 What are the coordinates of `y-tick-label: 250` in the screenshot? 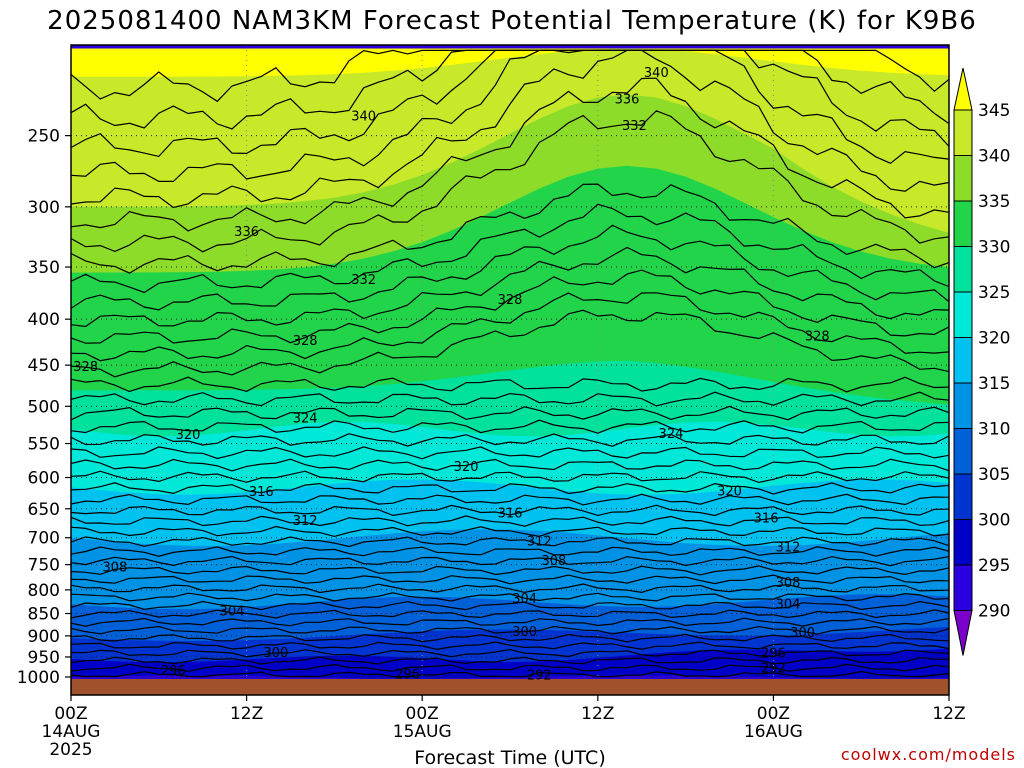 It's located at (44, 137).